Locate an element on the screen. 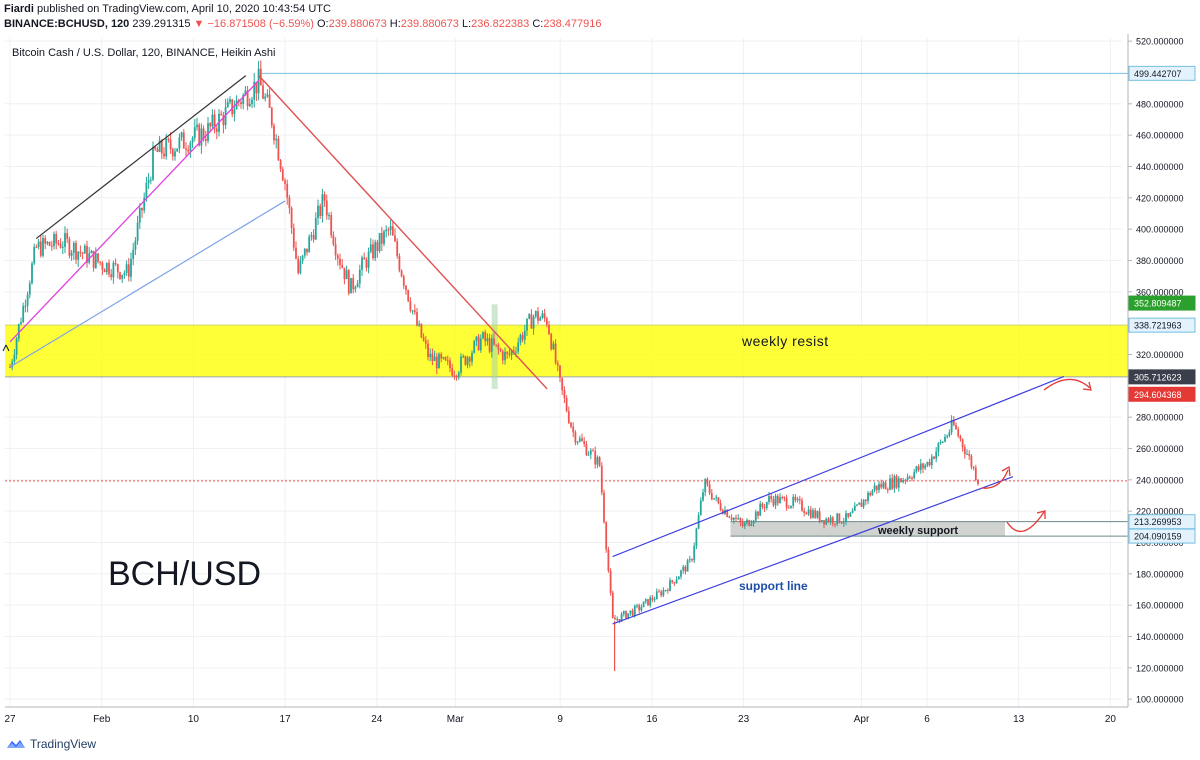  weekly-support-label: weekly support is located at coordinates (917, 531).